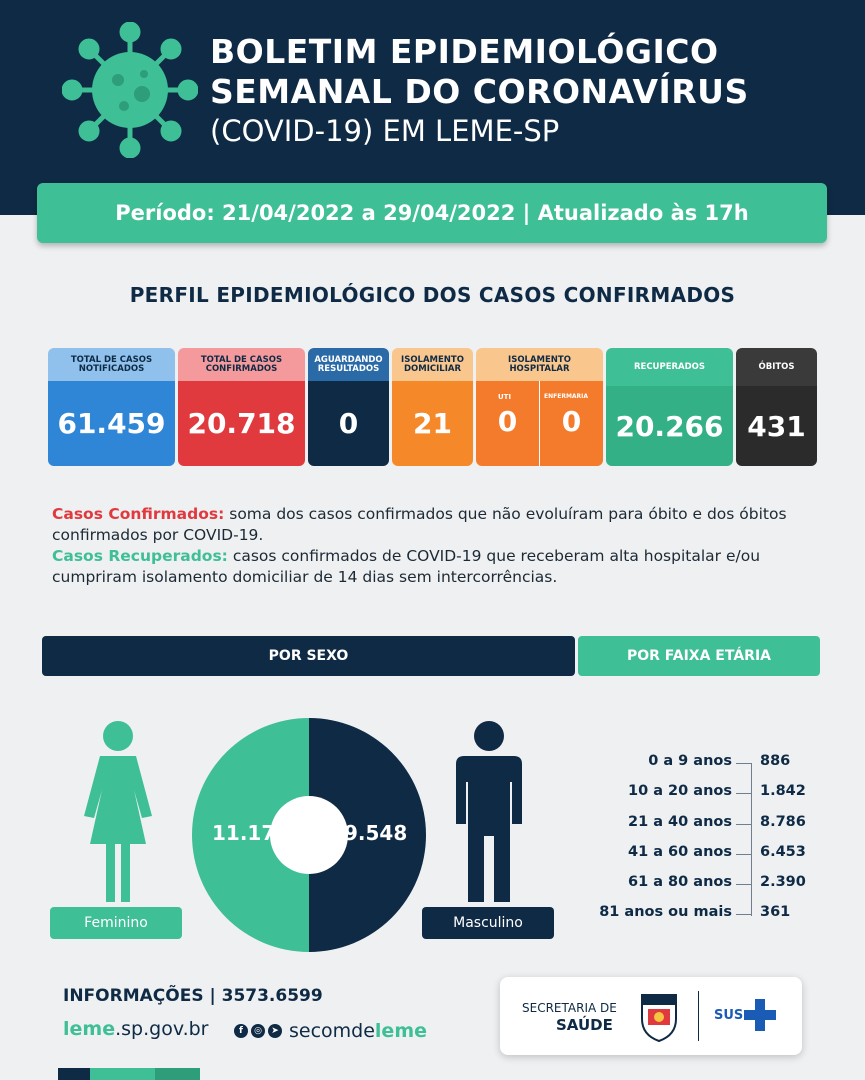 The width and height of the screenshot is (865, 1080). Describe the element at coordinates (669, 426) in the screenshot. I see `stat-value: 20.266` at that location.